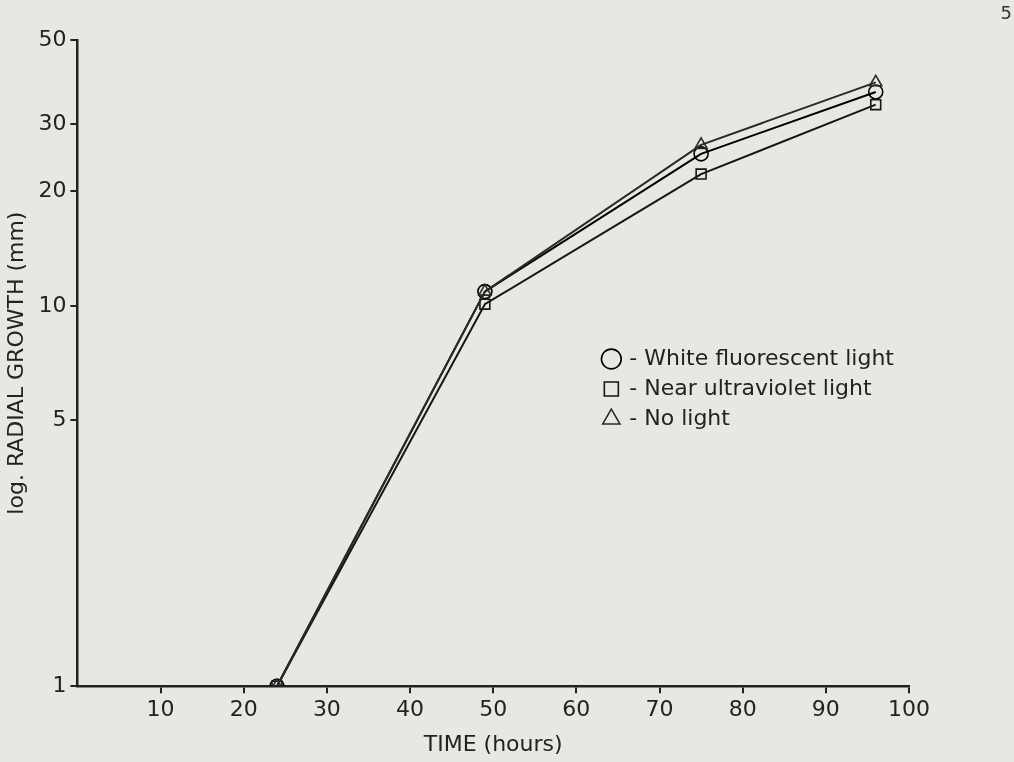  What do you see at coordinates (52, 304) in the screenshot?
I see `y-tick-label: 10` at bounding box center [52, 304].